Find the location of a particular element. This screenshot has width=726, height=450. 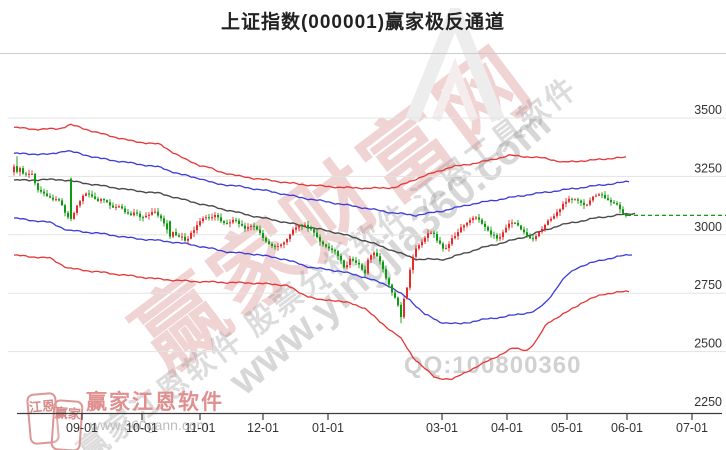

svg-text: 04-01 is located at coordinates (507, 428).